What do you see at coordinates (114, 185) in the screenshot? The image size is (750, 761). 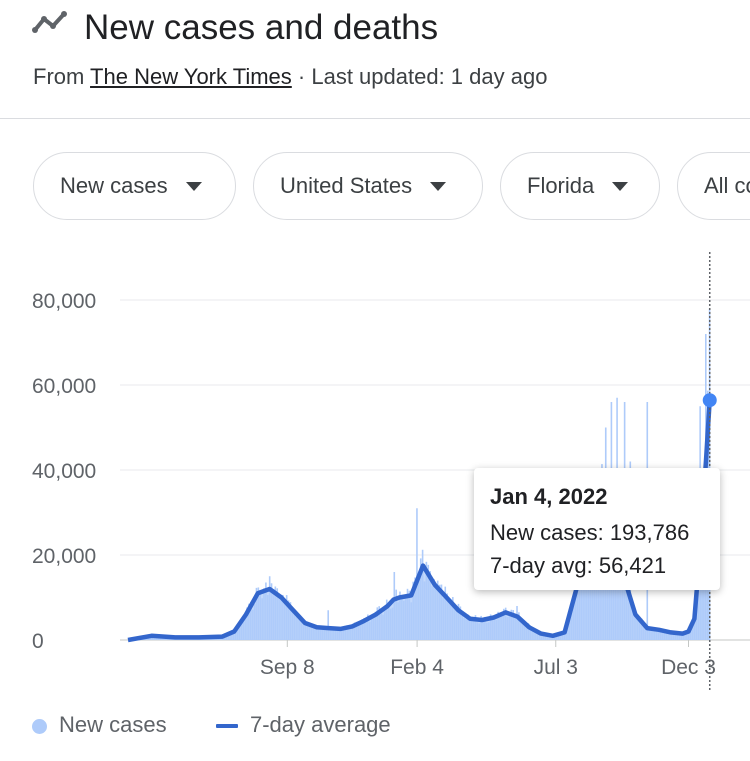 I see `metric-dropdown-label: New cases` at bounding box center [114, 185].